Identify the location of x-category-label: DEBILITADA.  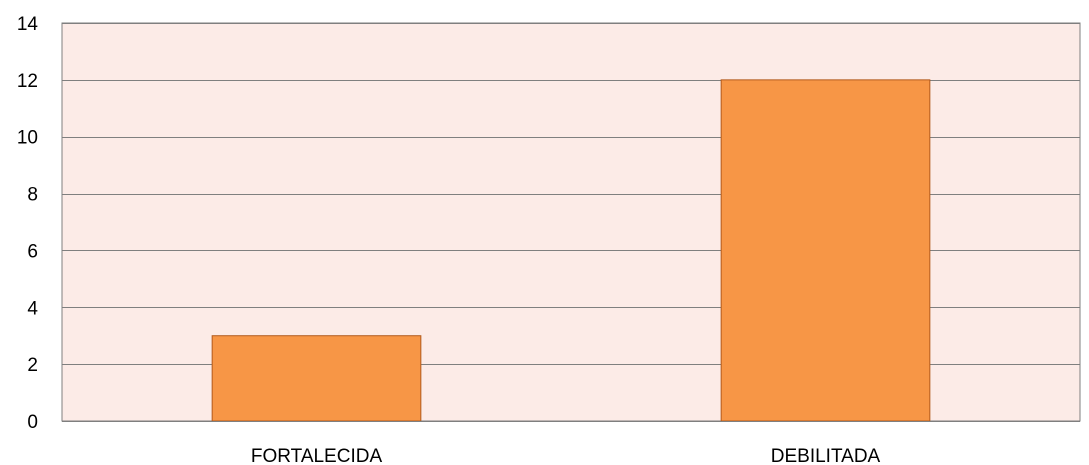
(826, 455).